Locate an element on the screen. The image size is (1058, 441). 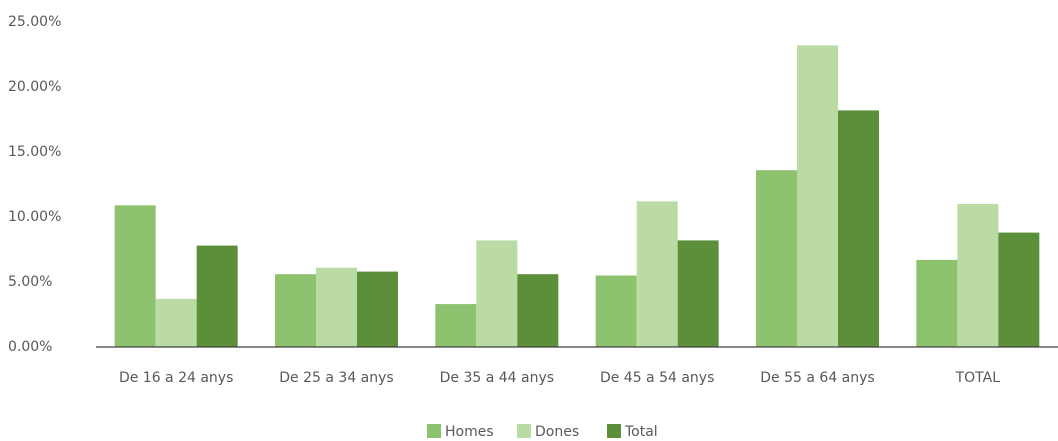
legend-label: Homes is located at coordinates (469, 432).